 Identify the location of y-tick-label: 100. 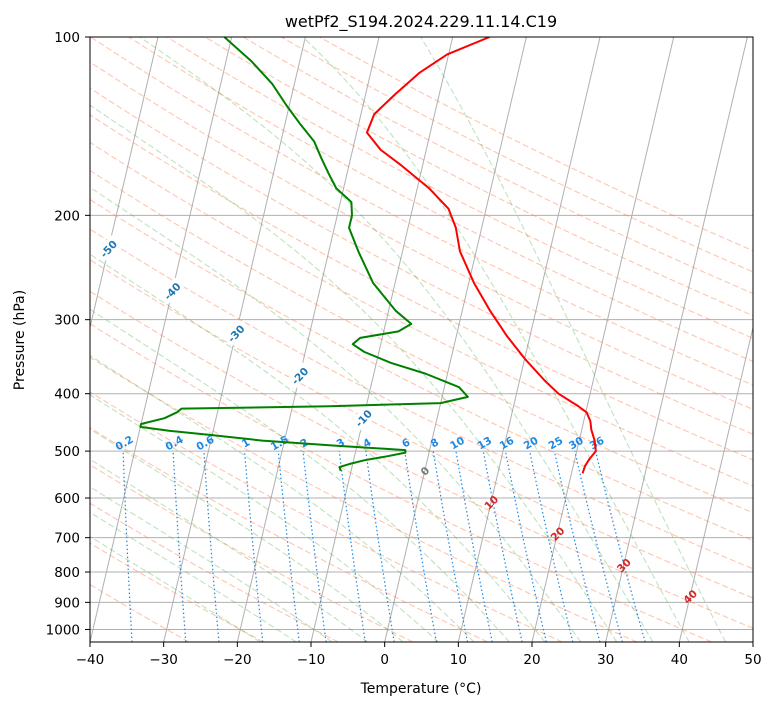
(67, 38).